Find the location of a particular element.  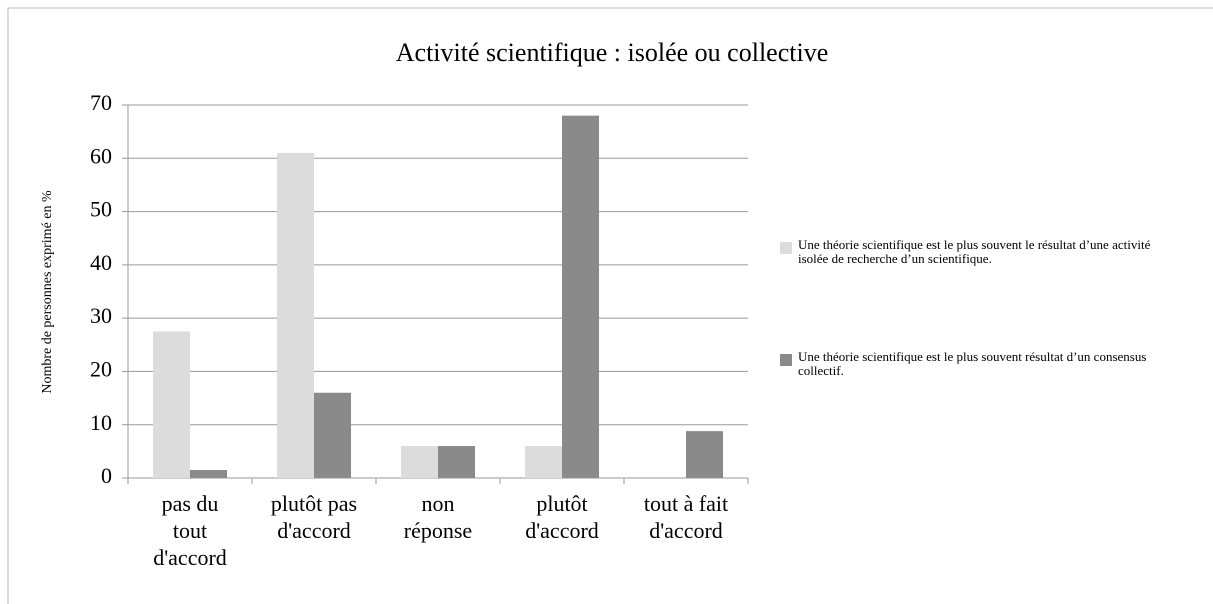

y-tick-label: 30 is located at coordinates (101, 315).